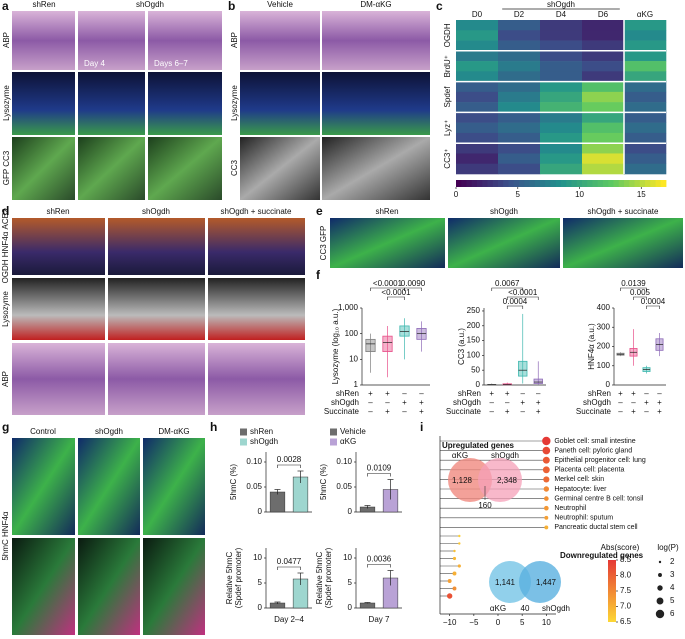  I want to click on column-label: D6, so click(603, 14).